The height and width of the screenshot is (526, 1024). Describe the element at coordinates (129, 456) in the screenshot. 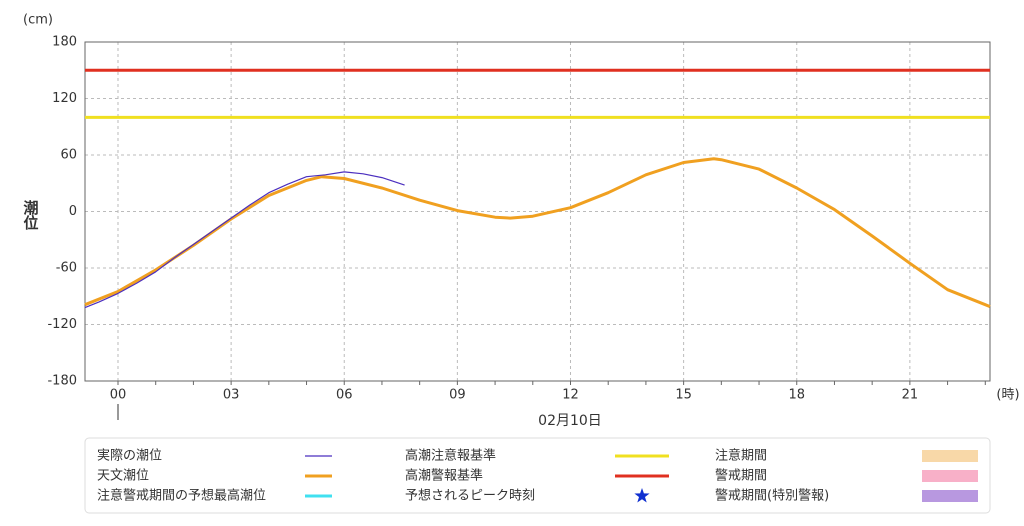

I see `legend-label: 実際の潮位` at that location.